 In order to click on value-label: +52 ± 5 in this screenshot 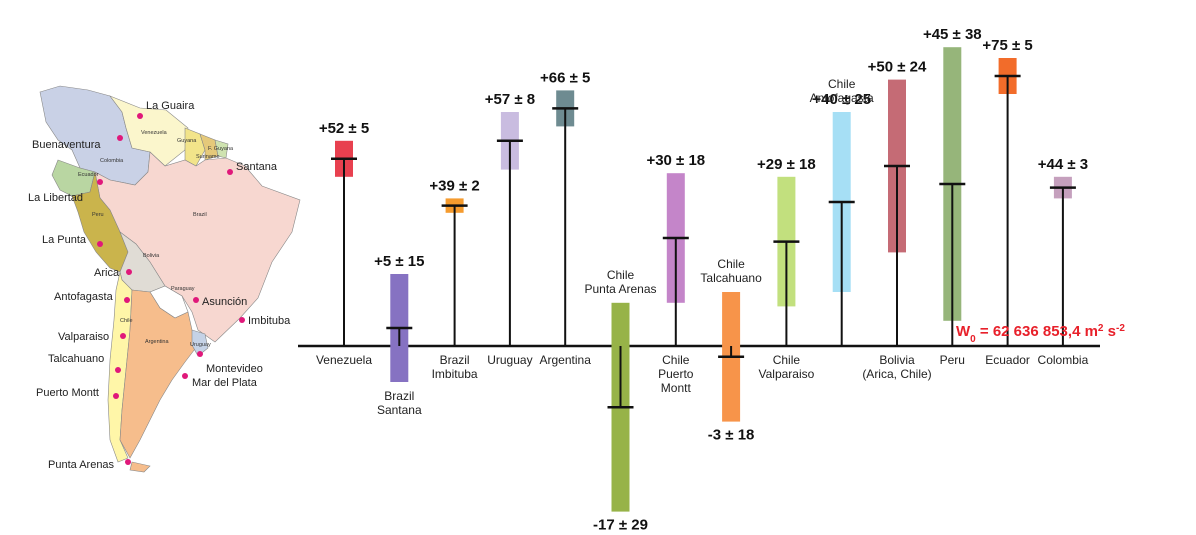, I will do `click(344, 128)`.